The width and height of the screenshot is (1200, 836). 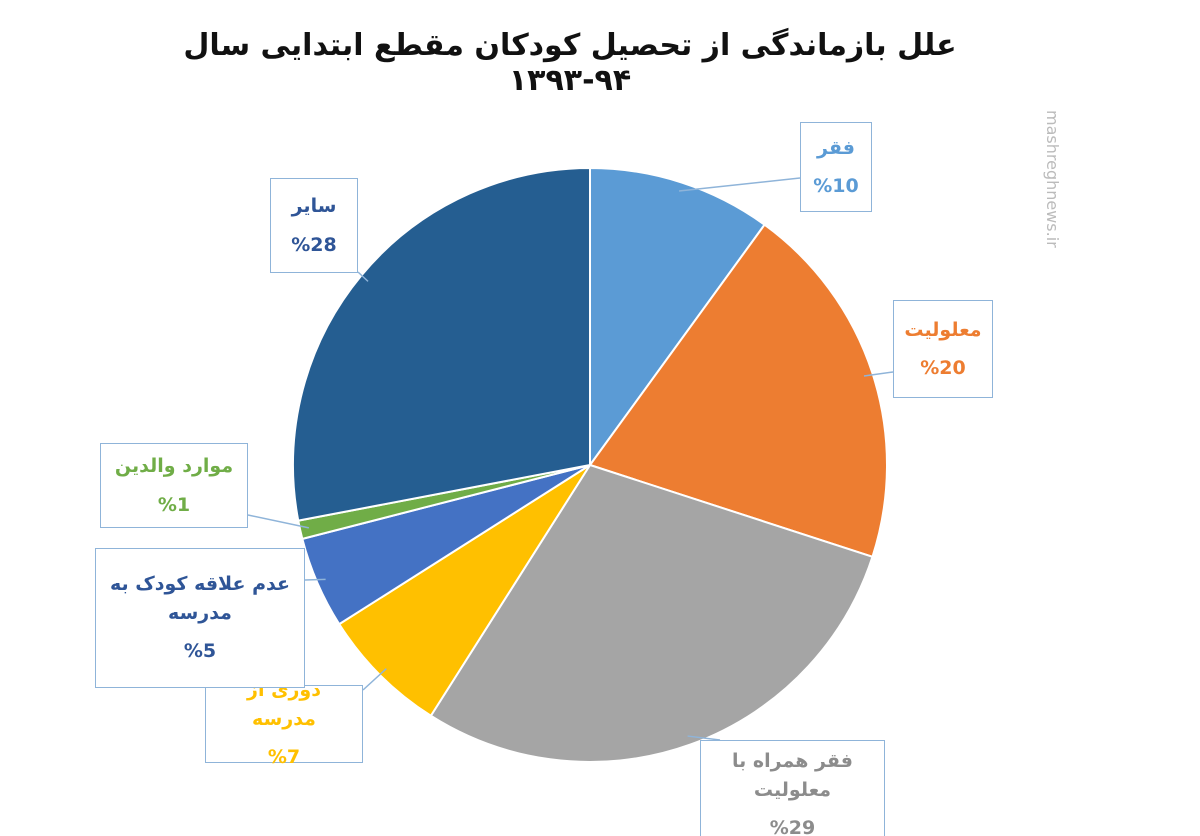 I want to click on data-label-box: فقر %10, so click(x=836, y=167).